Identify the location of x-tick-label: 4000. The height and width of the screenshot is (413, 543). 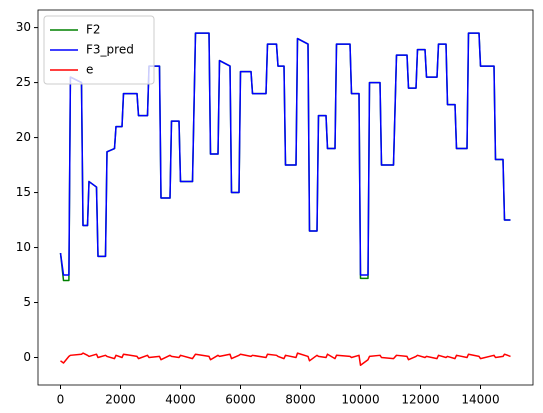
(180, 400).